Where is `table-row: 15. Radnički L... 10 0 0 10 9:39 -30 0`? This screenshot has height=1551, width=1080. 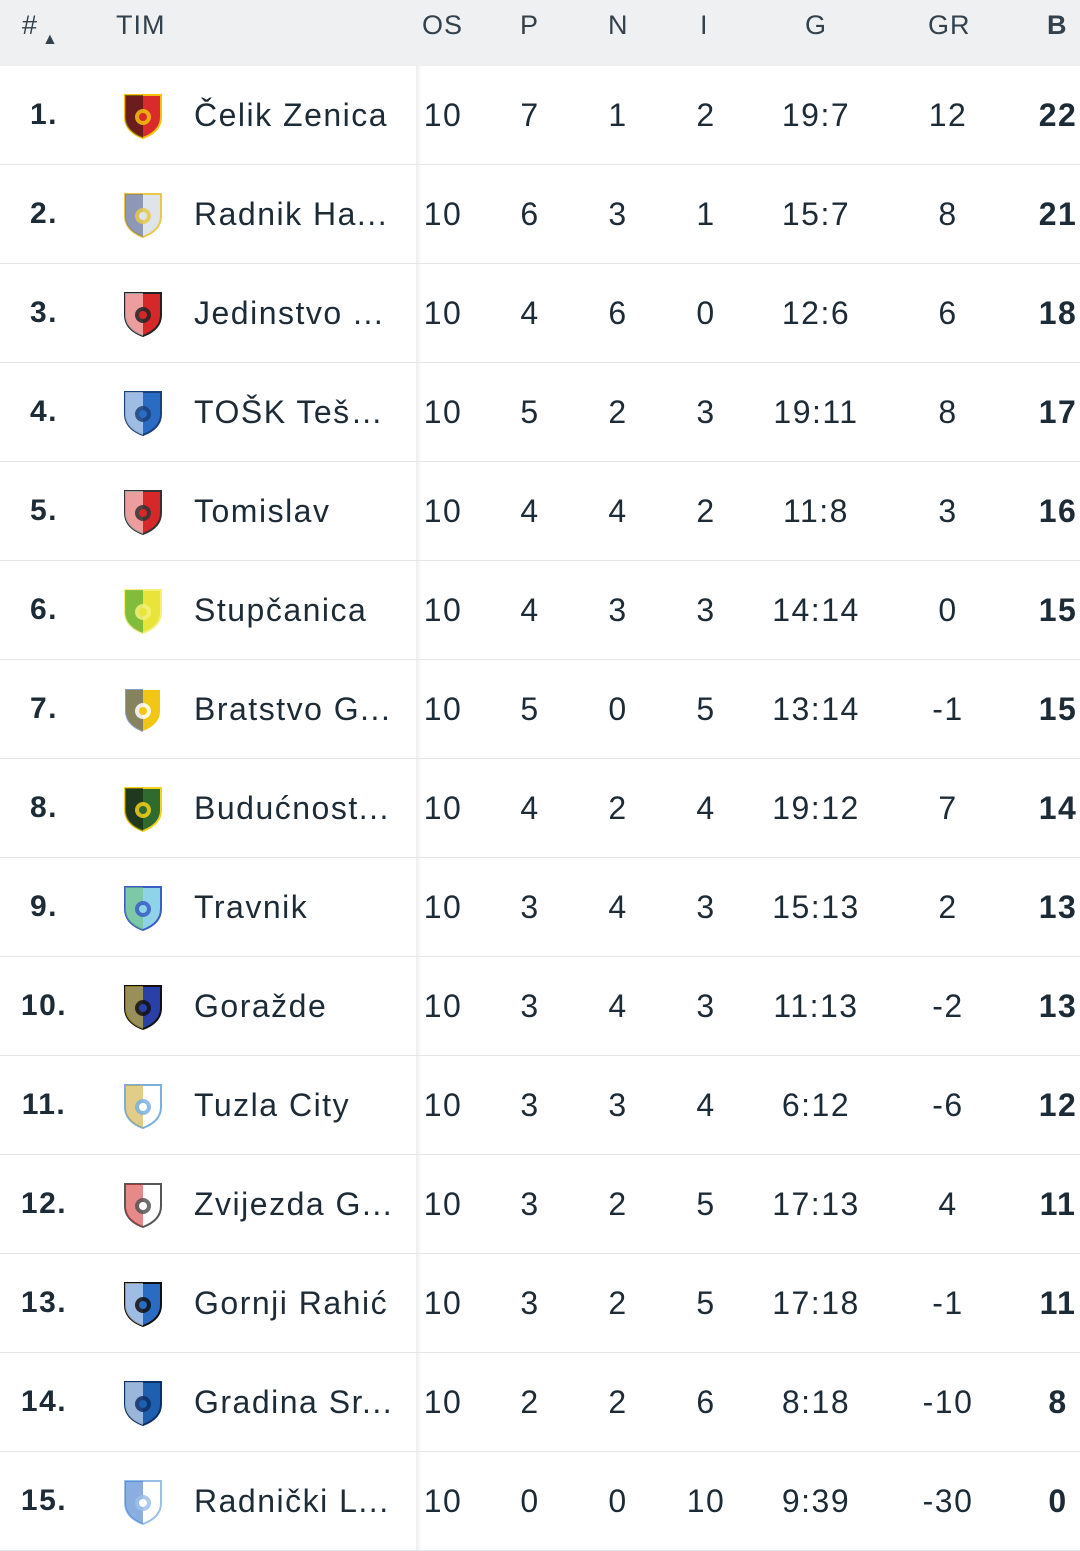
table-row: 15. Radnički L... 10 0 0 10 9:39 -30 0 is located at coordinates (540, 1501).